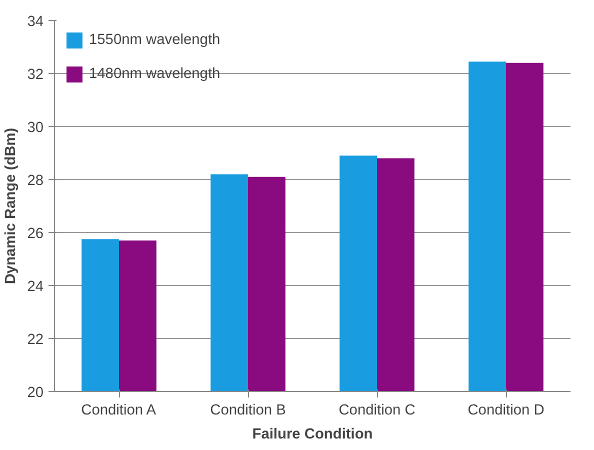  What do you see at coordinates (35, 234) in the screenshot?
I see `y-tick-label: 26` at bounding box center [35, 234].